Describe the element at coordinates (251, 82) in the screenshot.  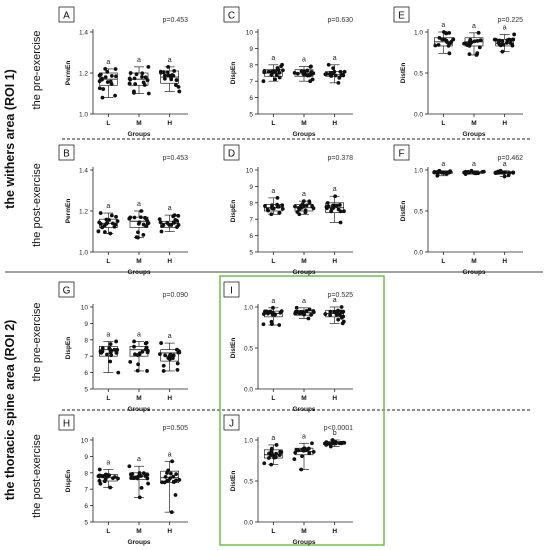
I see `y-tick-label: 7` at that location.